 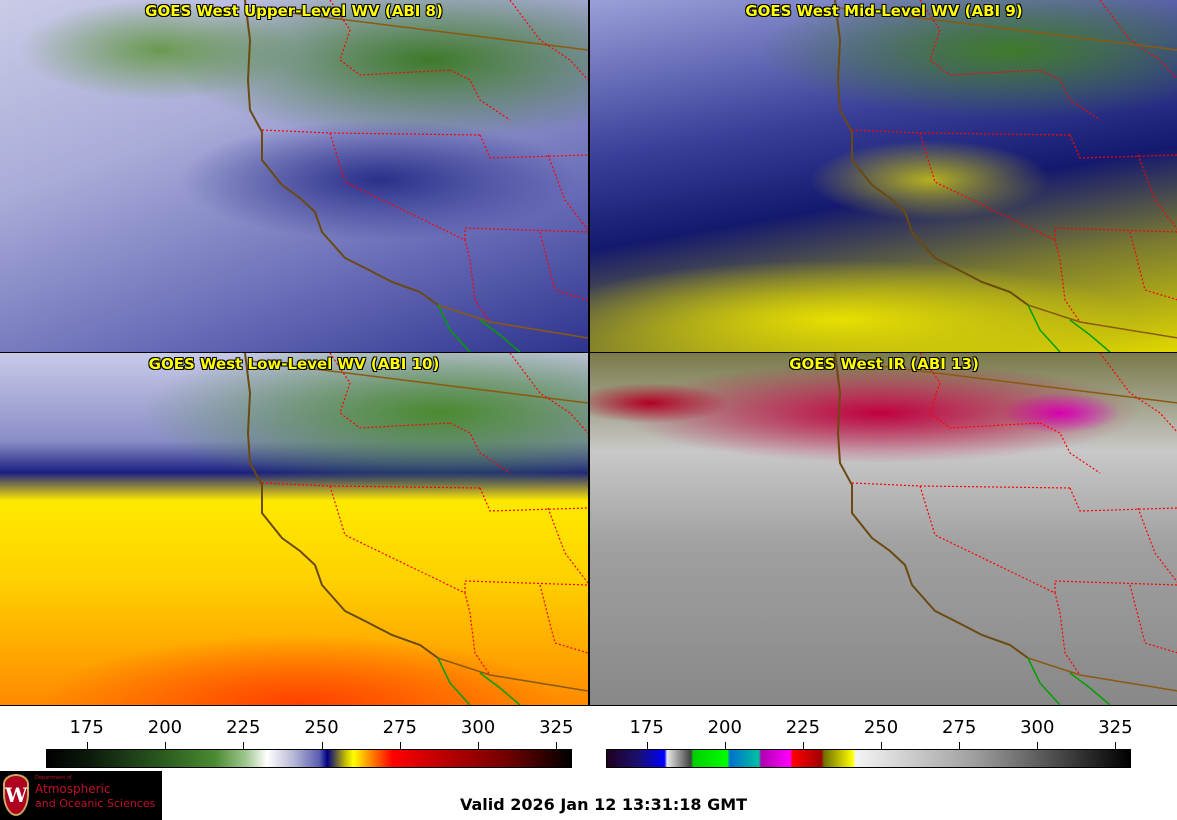 What do you see at coordinates (884, 11) in the screenshot?
I see `panel-title: GOES West Mid-Level WV (ABI 9)` at bounding box center [884, 11].